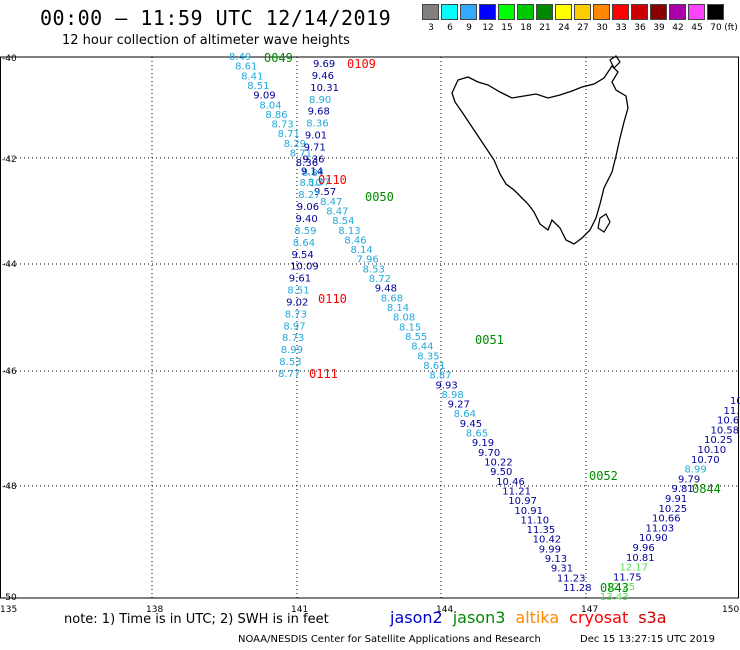 The width and height of the screenshot is (740, 650). What do you see at coordinates (689, 479) in the screenshot?
I see `wave-height-value: 9.79` at bounding box center [689, 479].